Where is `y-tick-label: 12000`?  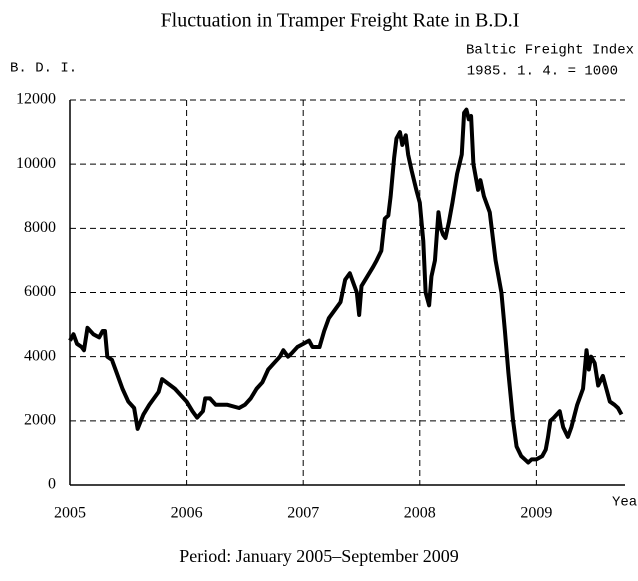 y-tick-label: 12000 is located at coordinates (36, 99).